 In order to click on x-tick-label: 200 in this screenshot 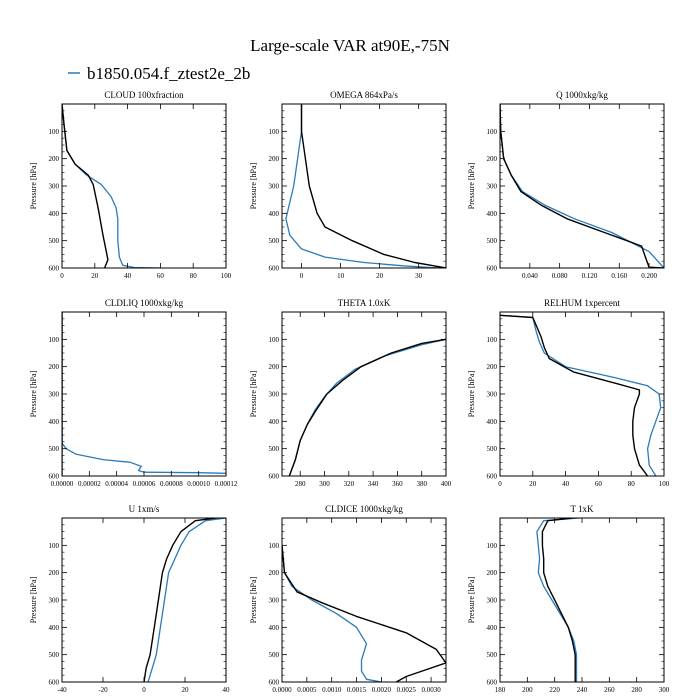, I will do `click(527, 690)`.